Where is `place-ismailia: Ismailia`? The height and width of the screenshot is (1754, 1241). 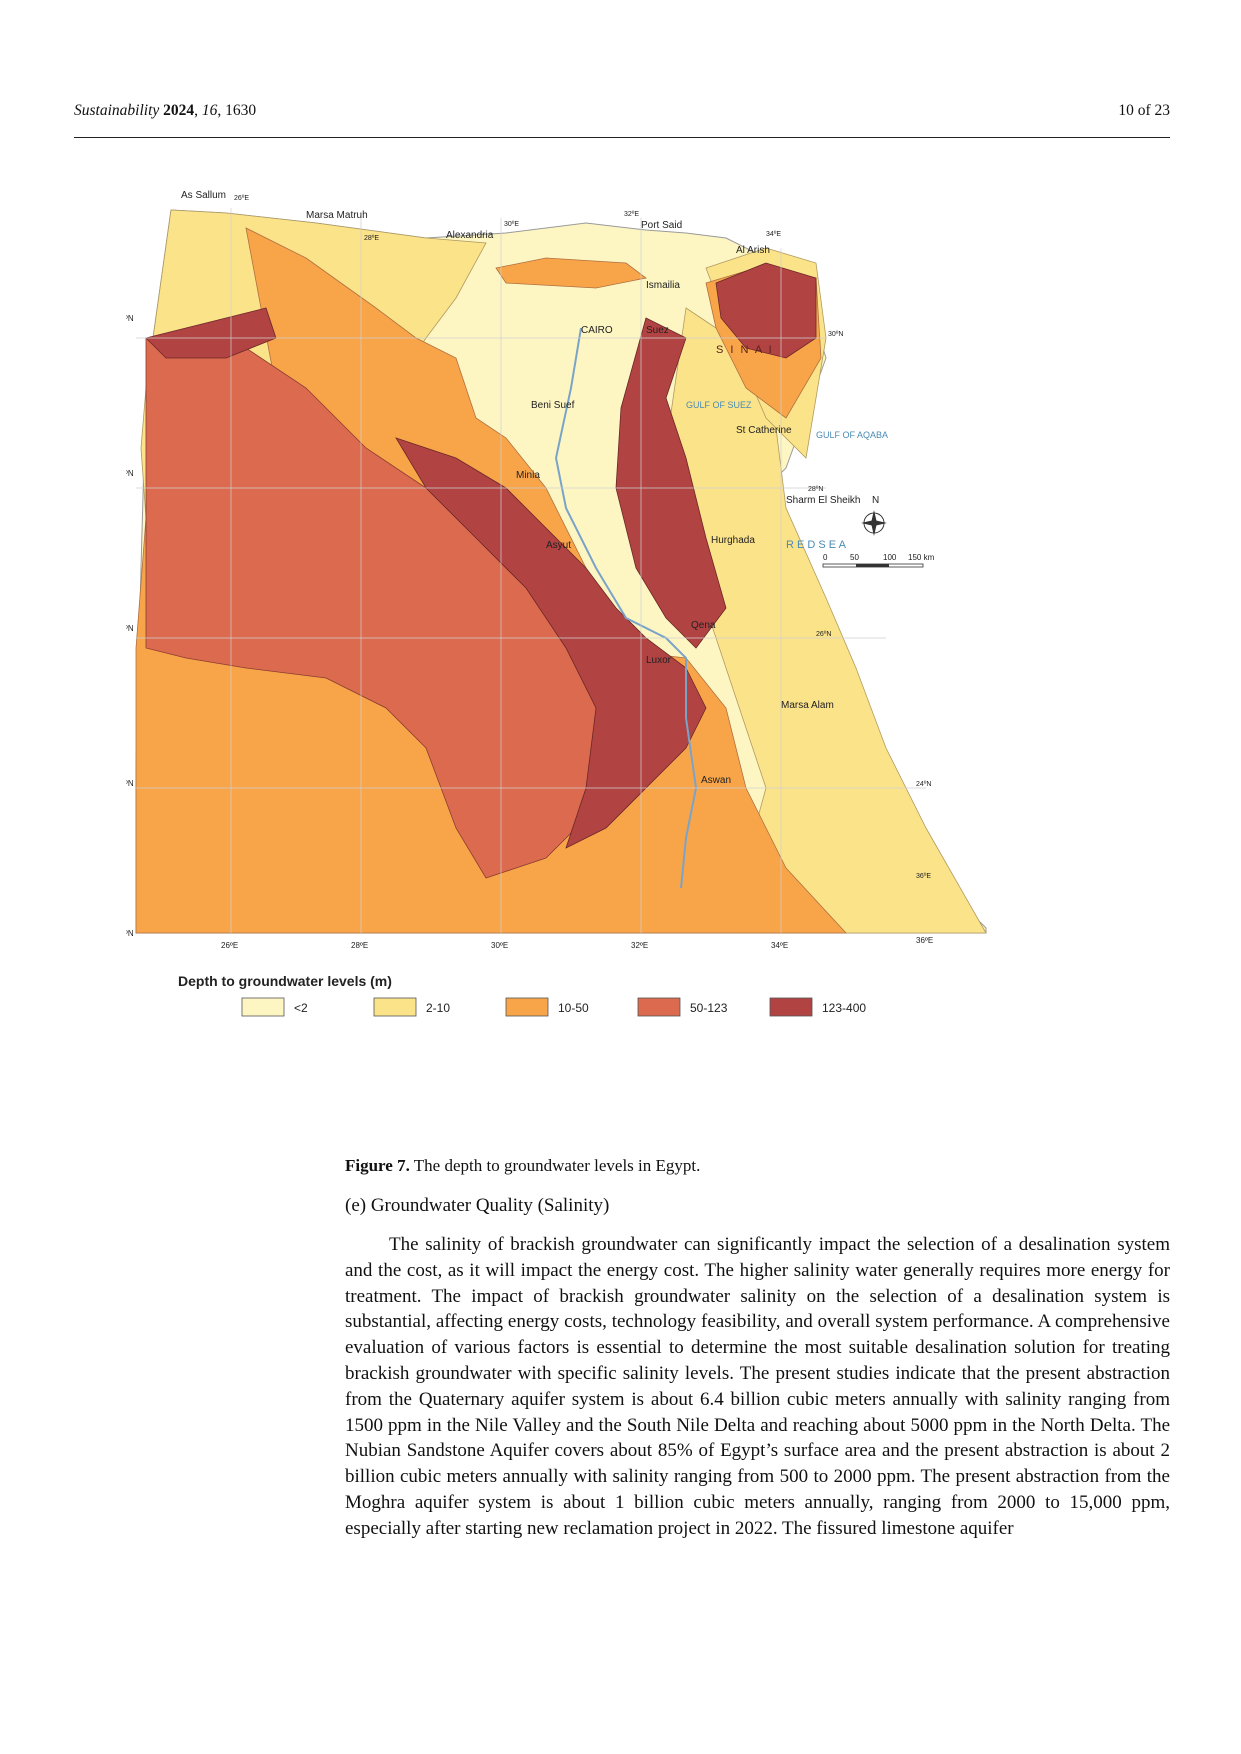
place-ismailia: Ismailia is located at coordinates (663, 285).